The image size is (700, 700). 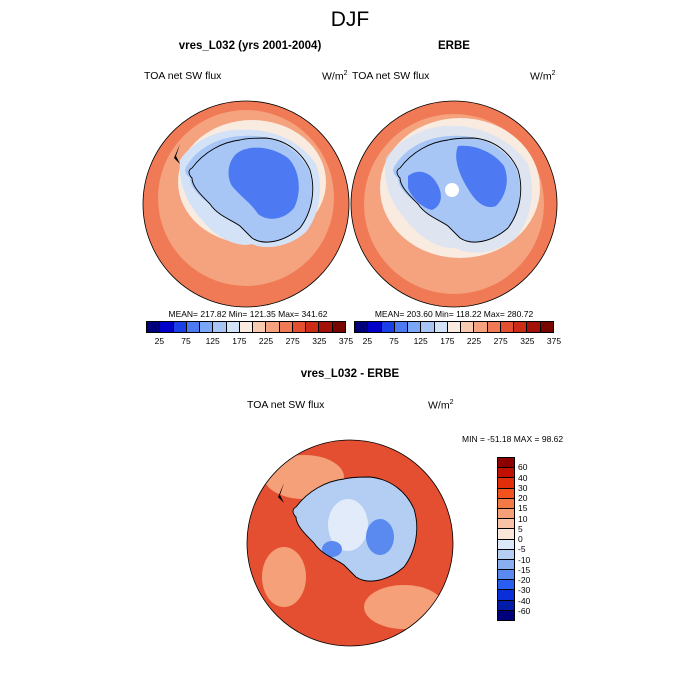 What do you see at coordinates (527, 341) in the screenshot?
I see `right-colorbar-tick: 325` at bounding box center [527, 341].